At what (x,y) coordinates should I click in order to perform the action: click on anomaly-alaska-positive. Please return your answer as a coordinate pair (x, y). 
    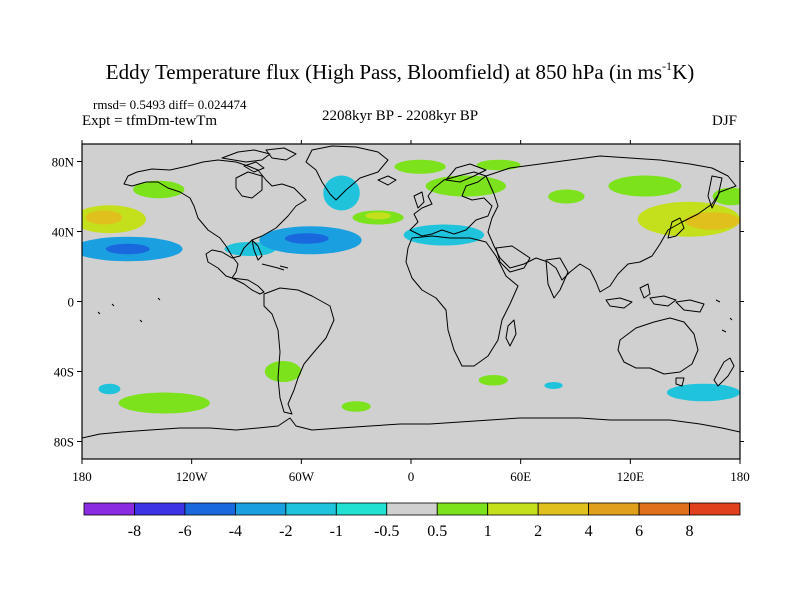
    Looking at the image, I should click on (159, 189).